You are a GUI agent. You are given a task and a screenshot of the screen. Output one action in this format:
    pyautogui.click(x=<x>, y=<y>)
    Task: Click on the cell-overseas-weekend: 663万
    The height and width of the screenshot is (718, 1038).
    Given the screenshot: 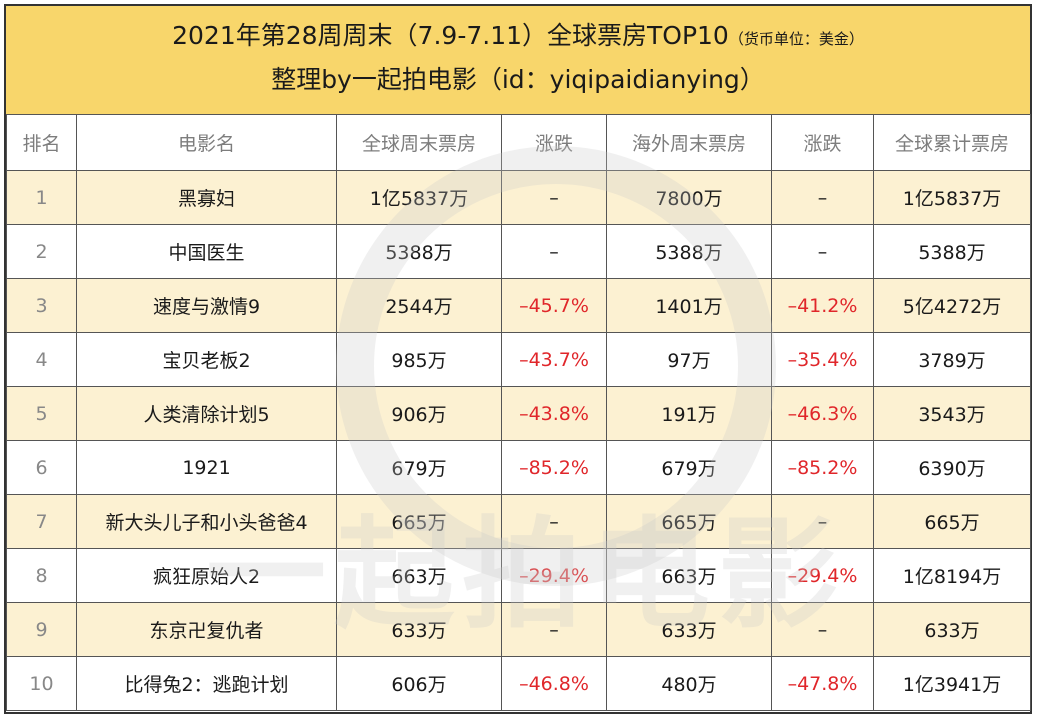 What is the action you would take?
    pyautogui.click(x=689, y=575)
    